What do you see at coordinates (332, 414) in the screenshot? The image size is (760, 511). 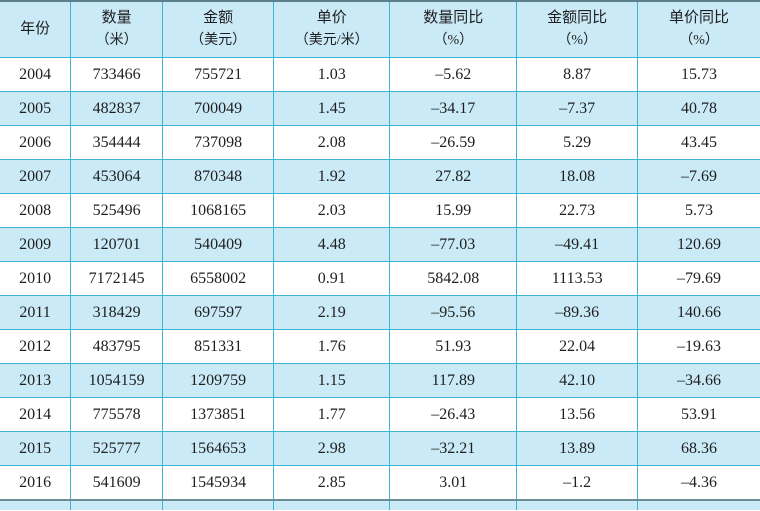 I see `cell-unit-price: 1.77` at bounding box center [332, 414].